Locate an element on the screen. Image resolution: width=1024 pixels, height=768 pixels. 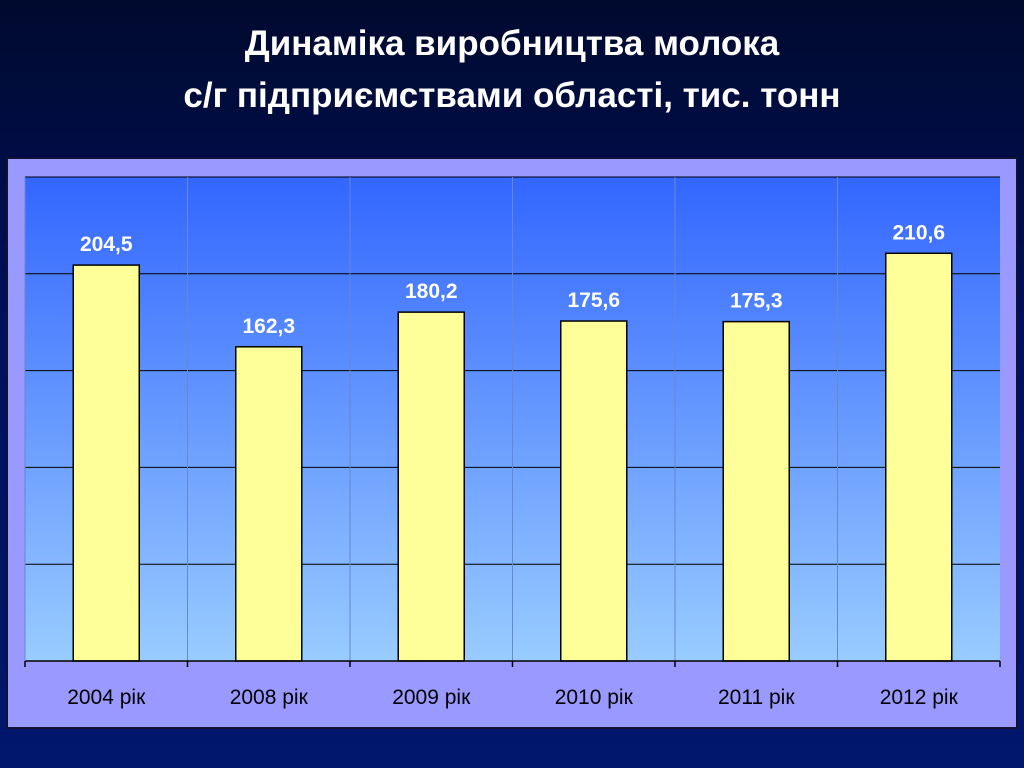
x-tick-label: 2010 рік is located at coordinates (594, 697).